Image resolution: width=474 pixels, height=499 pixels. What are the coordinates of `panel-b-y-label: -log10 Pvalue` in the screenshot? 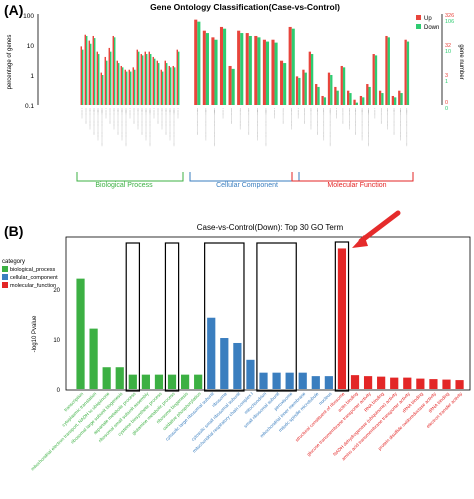 It's located at (35, 333).